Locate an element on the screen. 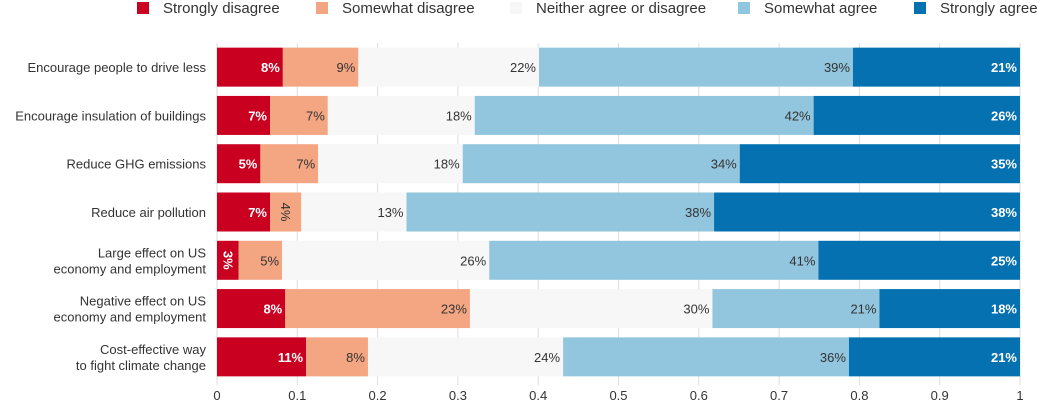 The image size is (1057, 401). category-label-line: Negative effect on US is located at coordinates (143, 301).